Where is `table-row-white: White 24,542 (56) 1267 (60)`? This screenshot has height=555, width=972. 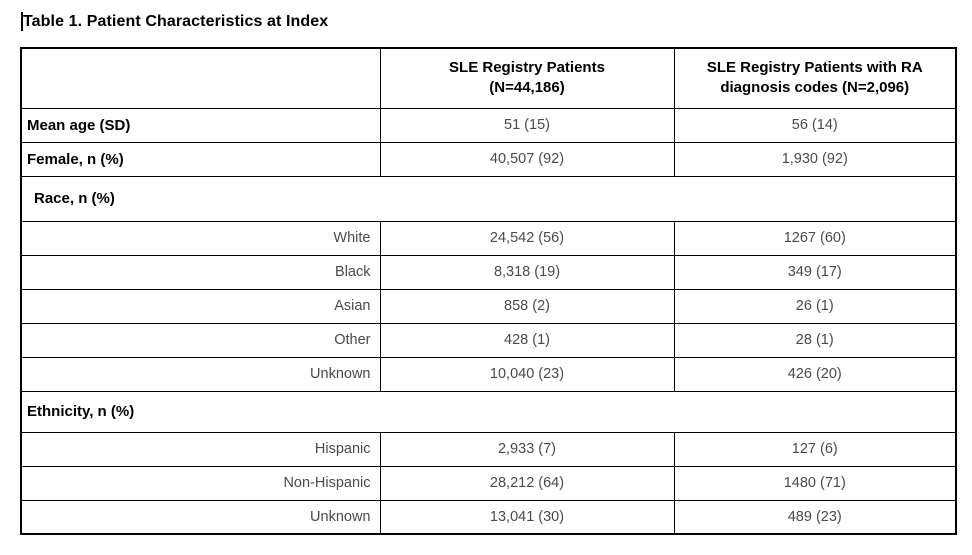 table-row-white: White 24,542 (56) 1267 (60) is located at coordinates (488, 238).